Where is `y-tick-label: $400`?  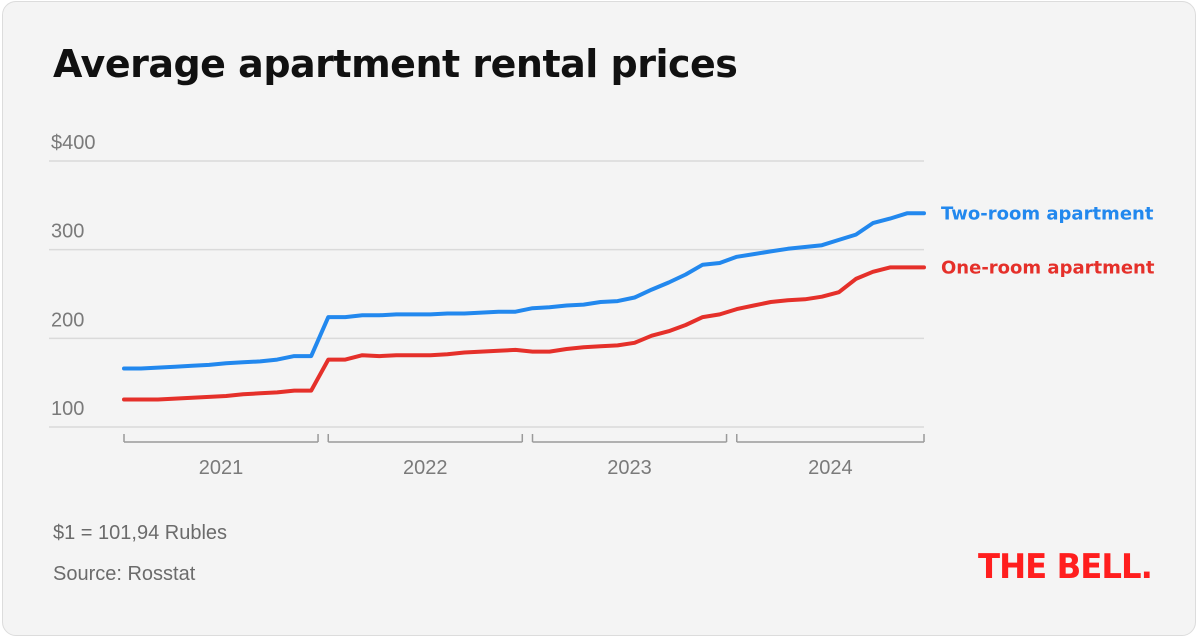 y-tick-label: $400 is located at coordinates (73, 143).